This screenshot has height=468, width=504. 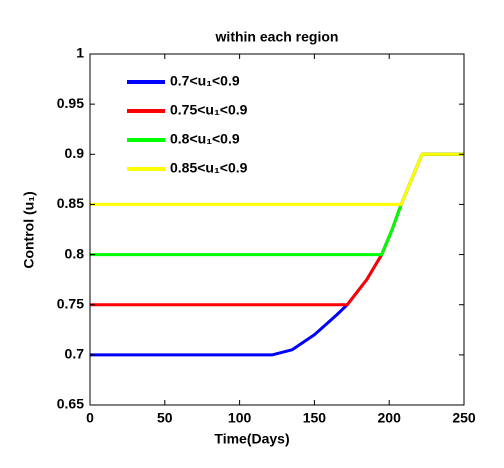 What do you see at coordinates (90, 418) in the screenshot?
I see `x-tick-label: 0` at bounding box center [90, 418].